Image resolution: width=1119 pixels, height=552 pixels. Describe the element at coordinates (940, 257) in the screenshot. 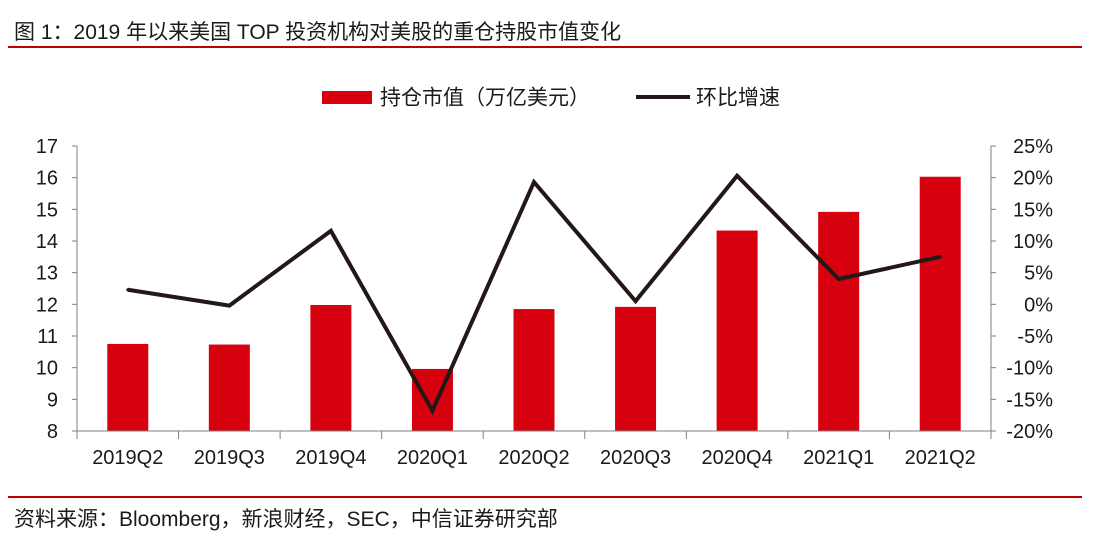

I see `growth-point-2021Q2` at that location.